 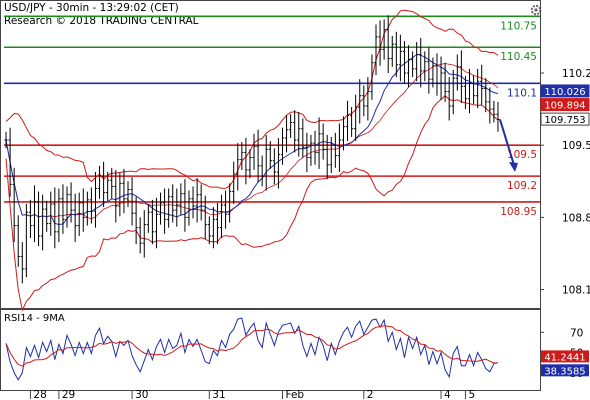 What do you see at coordinates (252, 346) in the screenshot?
I see `rsi-ma-line` at bounding box center [252, 346].